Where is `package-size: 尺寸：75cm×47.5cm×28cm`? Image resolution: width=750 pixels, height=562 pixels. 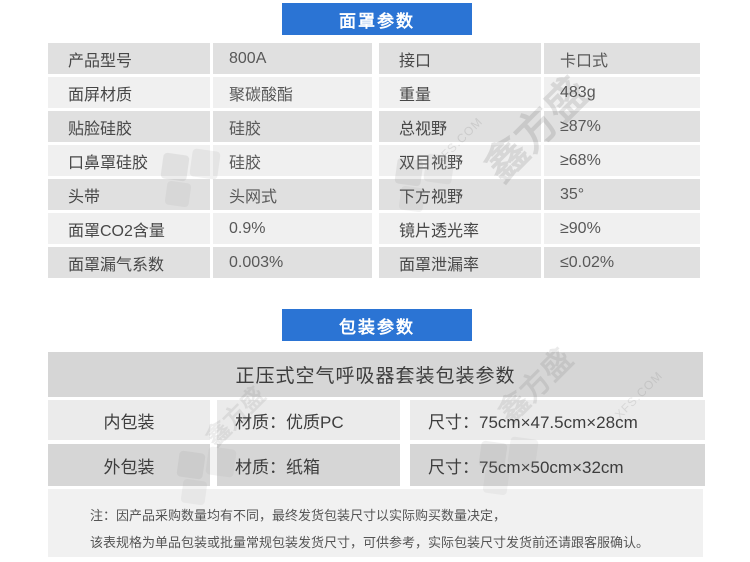 package-size: 尺寸：75cm×47.5cm×28cm is located at coordinates (557, 420).